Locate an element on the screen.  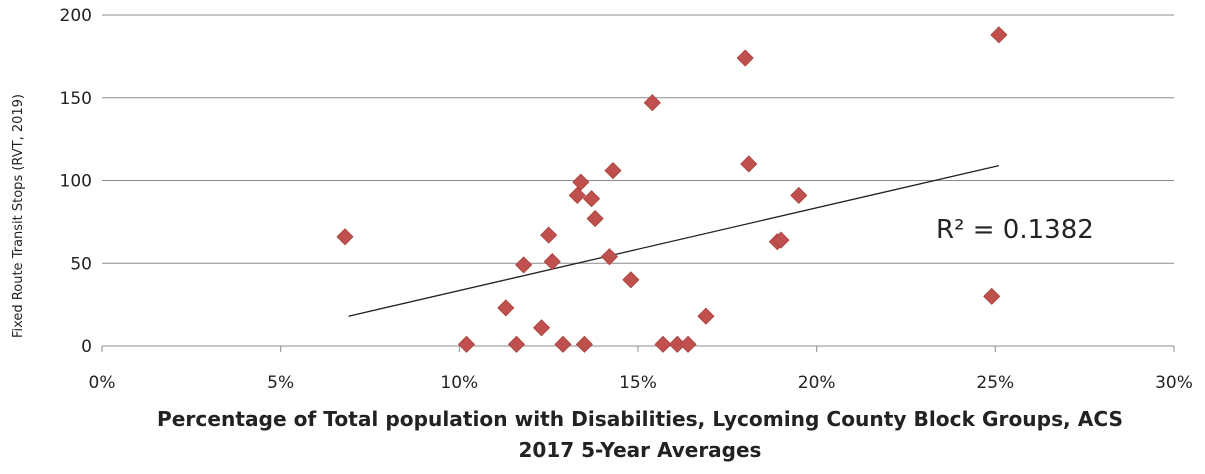
x-tick-label: 25% is located at coordinates (995, 383).